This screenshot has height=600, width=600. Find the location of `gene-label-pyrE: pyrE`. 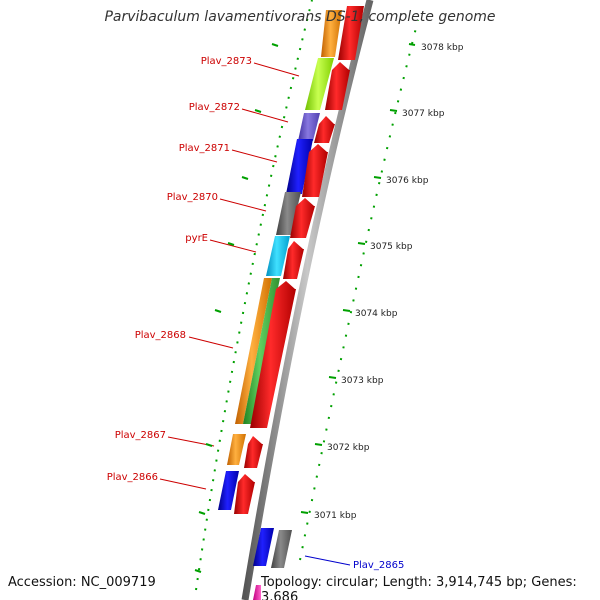

gene-label-pyrE: pyrE is located at coordinates (196, 238).